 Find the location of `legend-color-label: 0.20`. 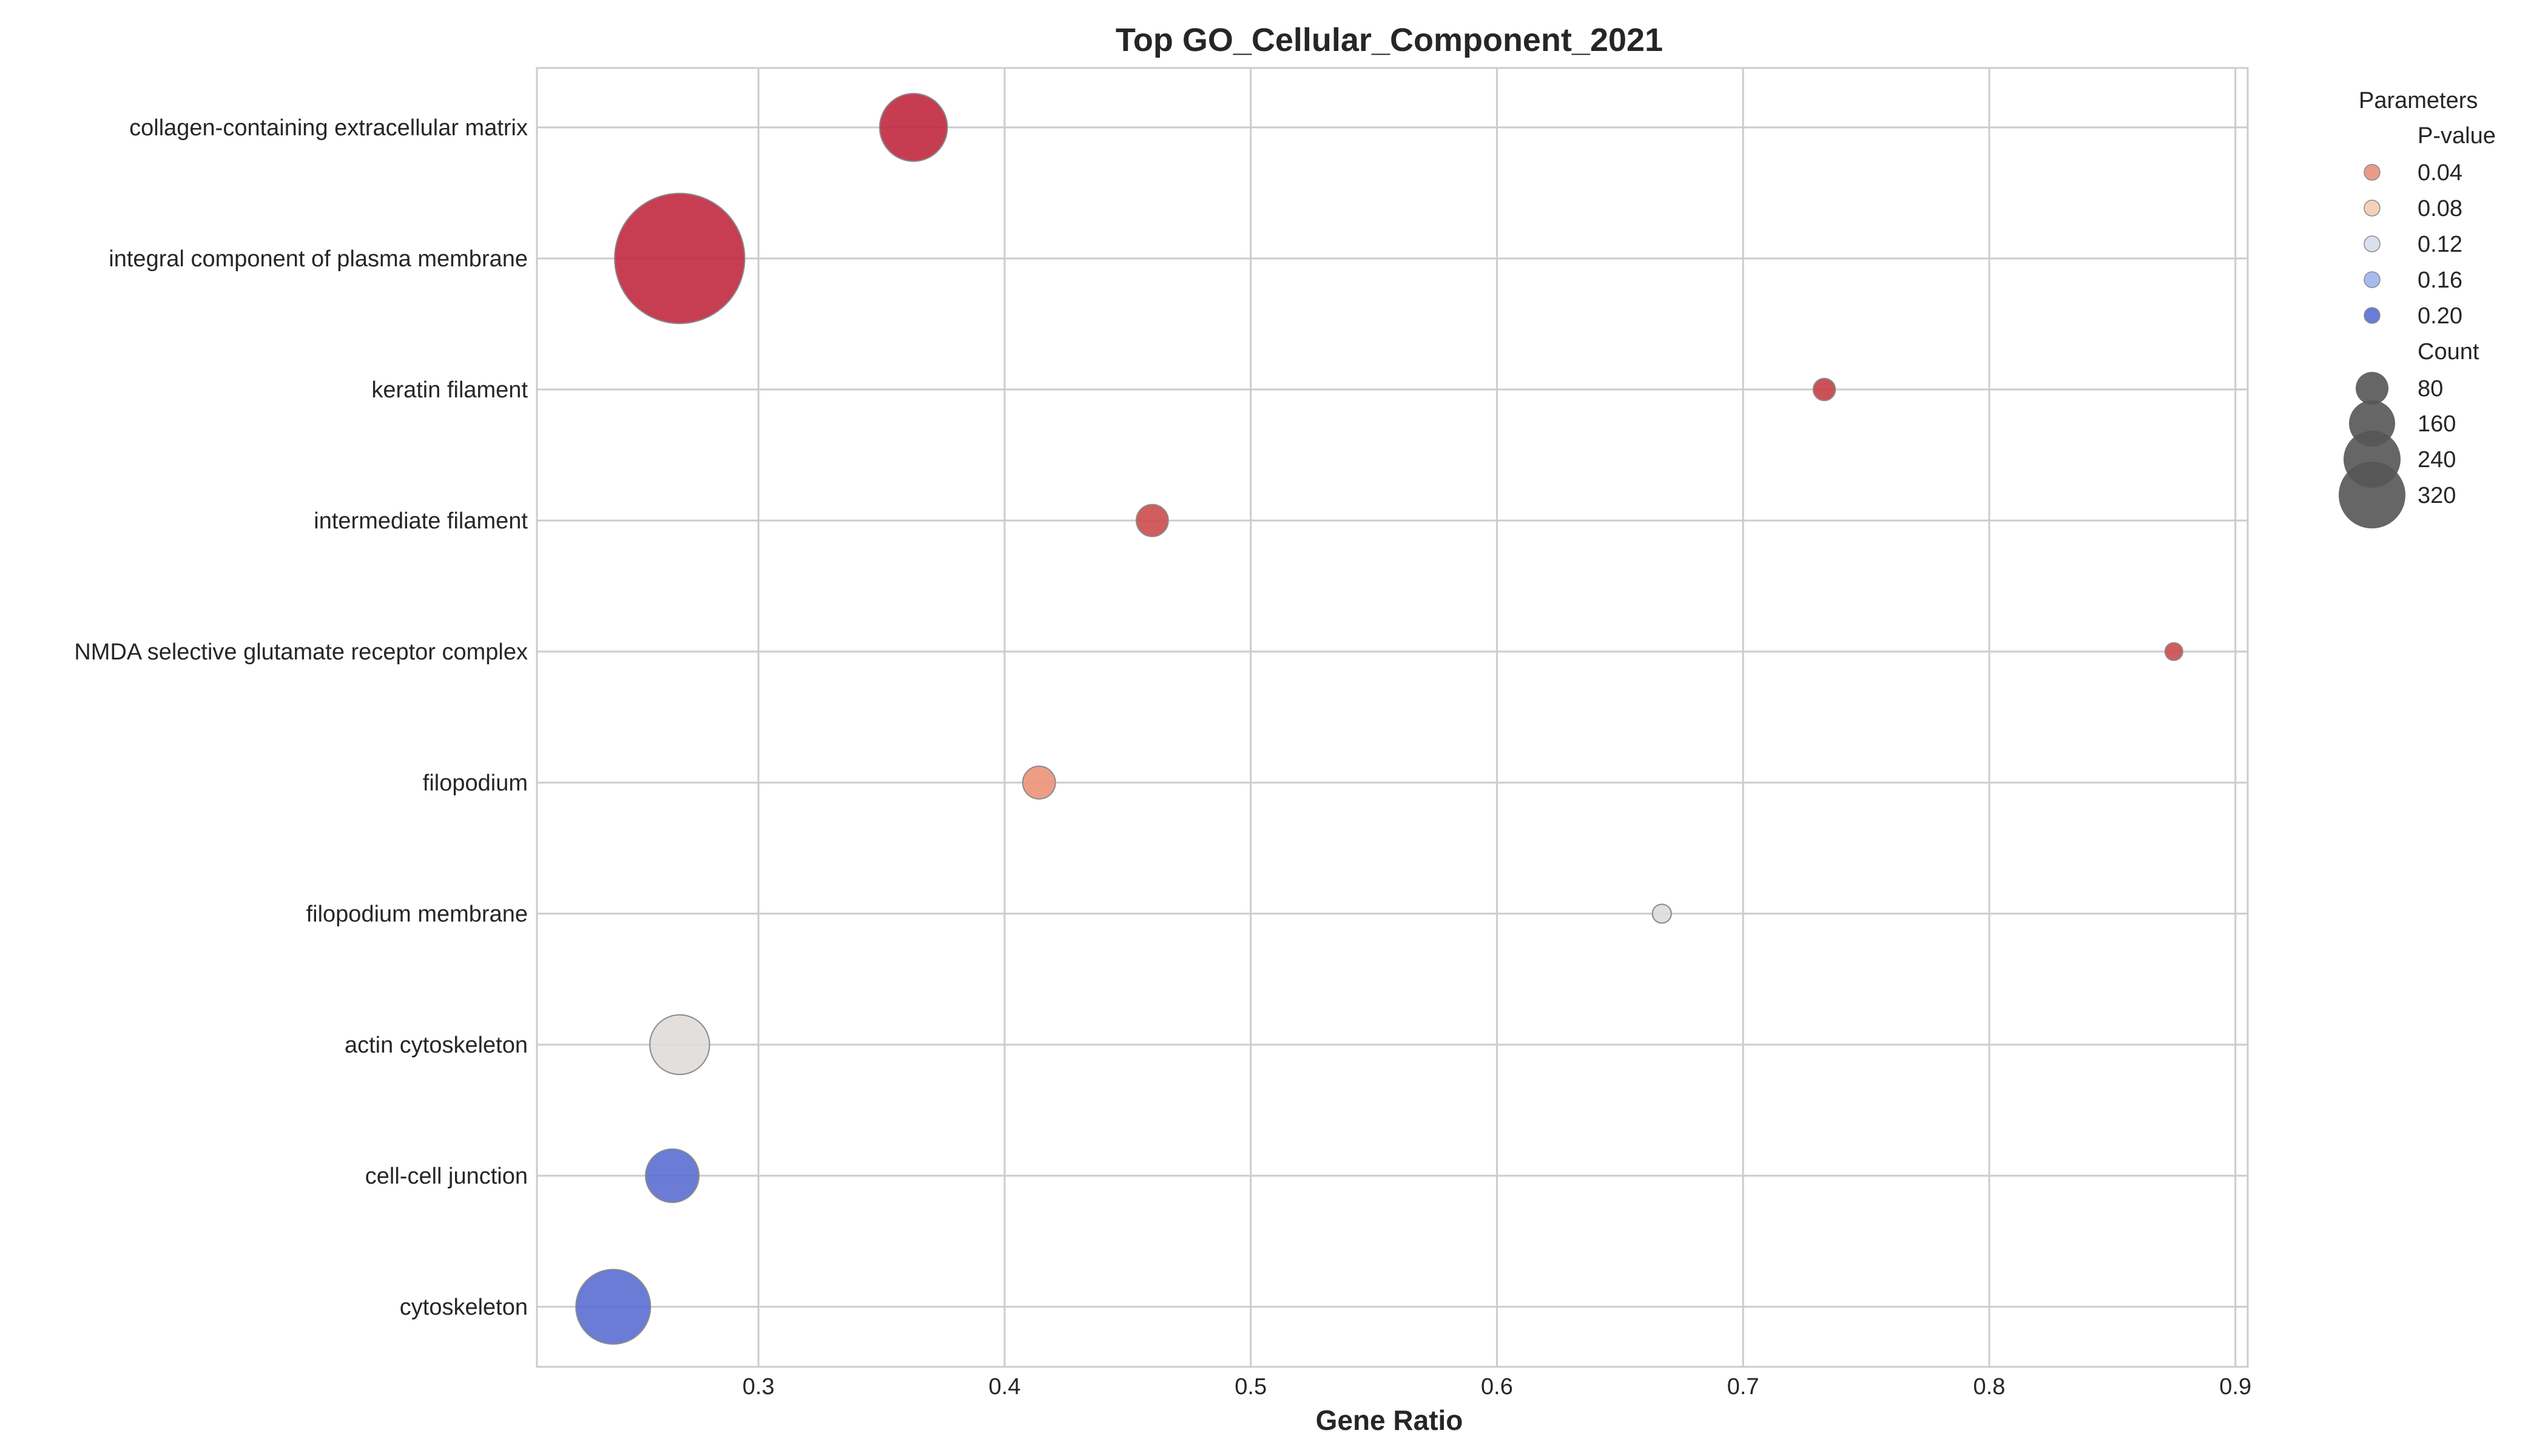

legend-color-label: 0.20 is located at coordinates (2440, 316).